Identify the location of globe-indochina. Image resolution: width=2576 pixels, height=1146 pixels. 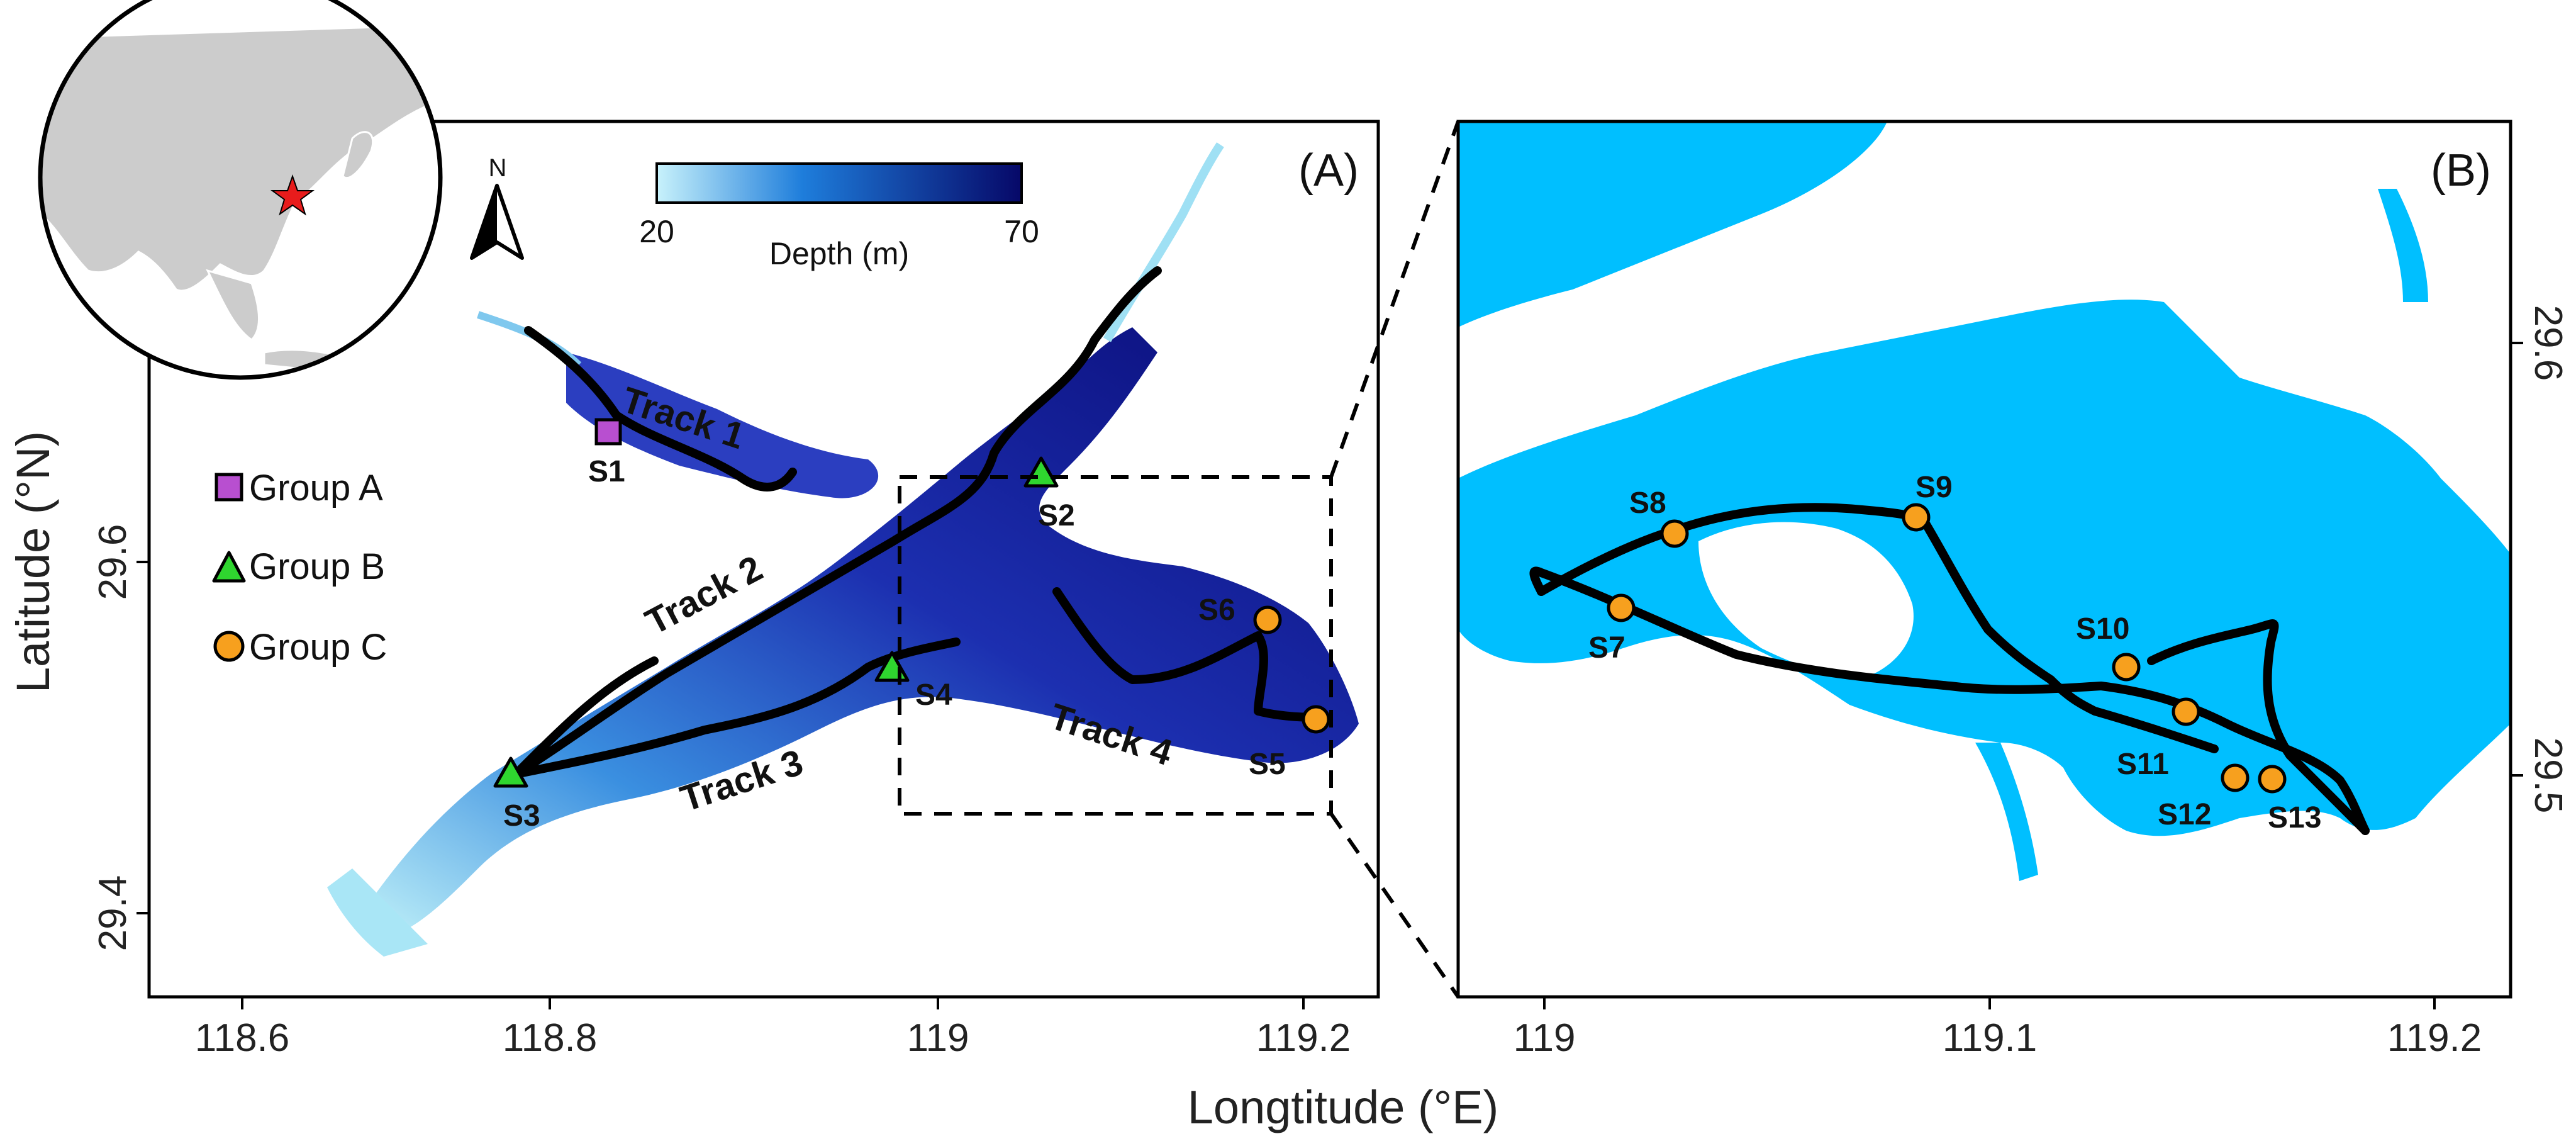
(233, 305).